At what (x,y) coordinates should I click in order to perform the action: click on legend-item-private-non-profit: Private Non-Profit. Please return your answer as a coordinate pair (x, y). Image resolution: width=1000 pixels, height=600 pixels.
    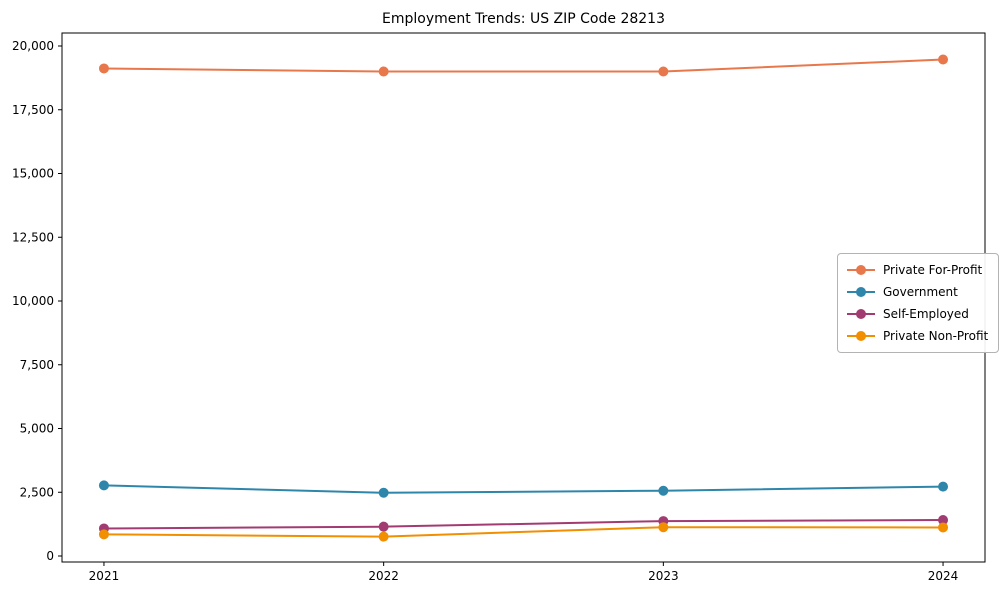
    Looking at the image, I should click on (917, 336).